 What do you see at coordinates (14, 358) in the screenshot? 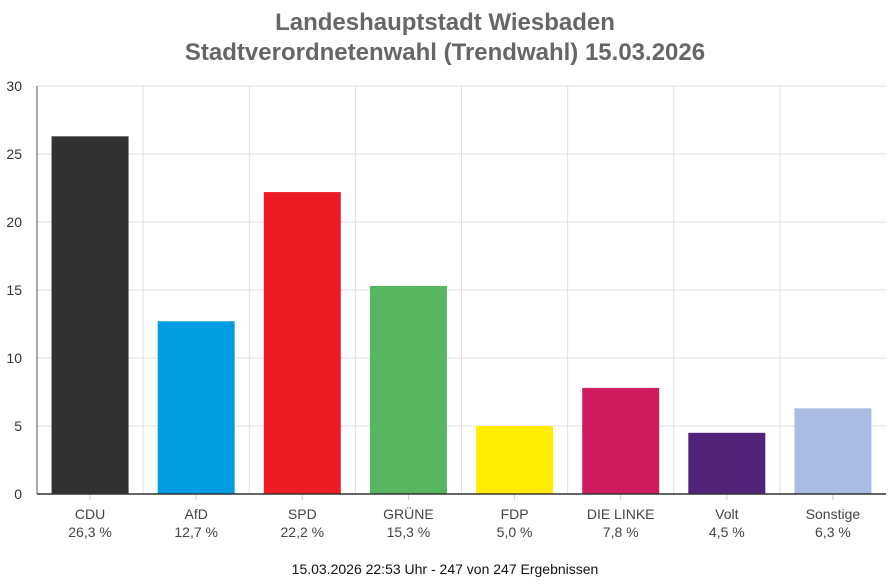
I see `y-tick-label: 10` at bounding box center [14, 358].